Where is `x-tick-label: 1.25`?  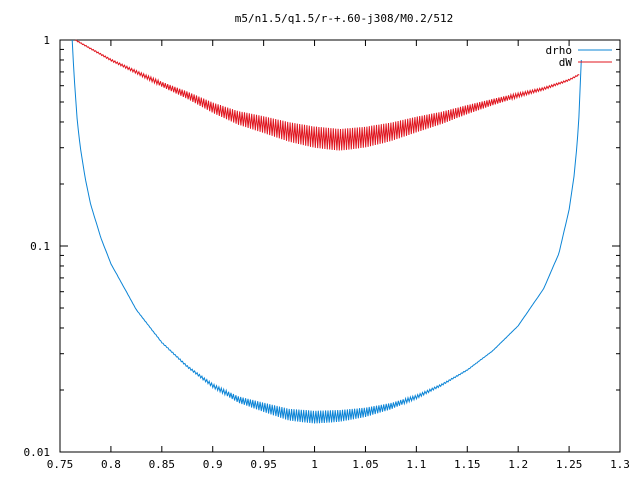 x-tick-label: 1.25 is located at coordinates (569, 464).